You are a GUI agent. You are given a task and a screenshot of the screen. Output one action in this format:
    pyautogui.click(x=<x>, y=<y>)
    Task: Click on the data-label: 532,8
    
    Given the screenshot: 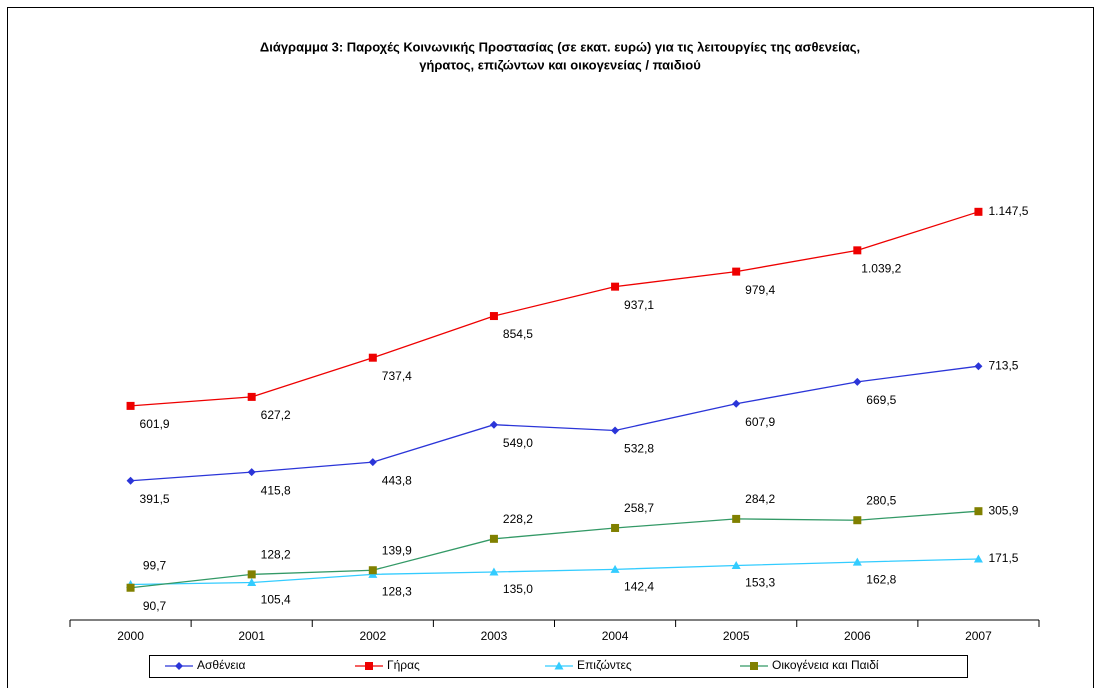 What is the action you would take?
    pyautogui.click(x=639, y=449)
    